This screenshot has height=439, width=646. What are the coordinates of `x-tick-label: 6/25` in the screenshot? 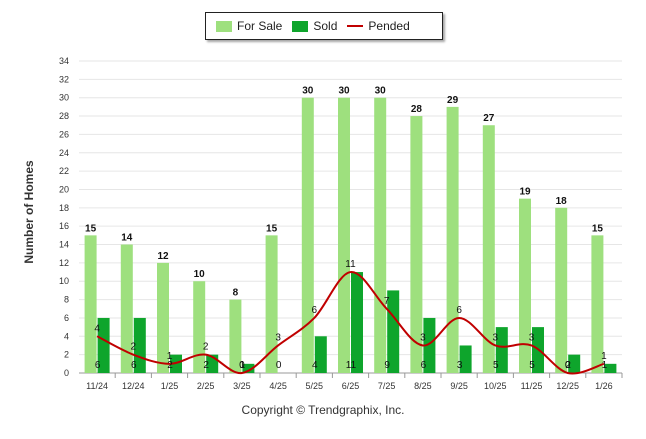 It's located at (351, 386).